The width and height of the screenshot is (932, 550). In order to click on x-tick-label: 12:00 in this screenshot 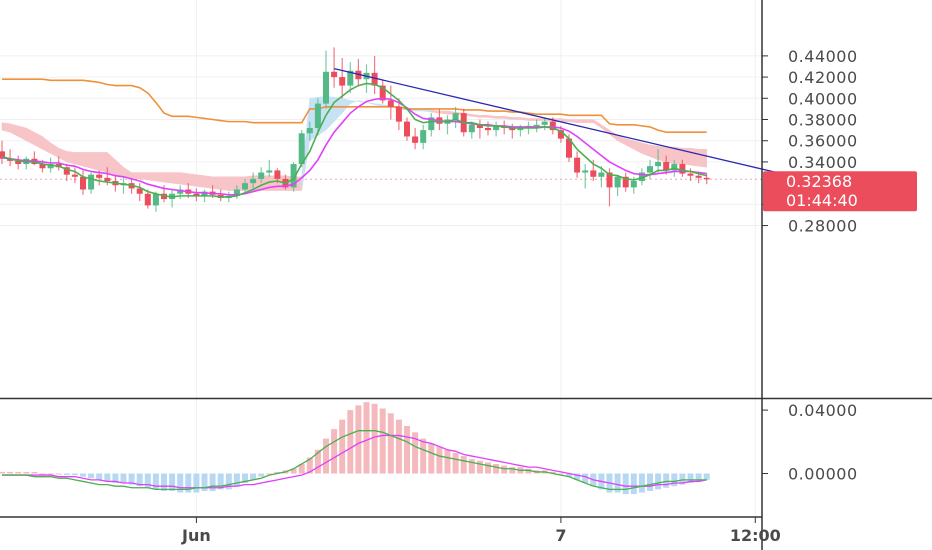, I will do `click(755, 535)`.